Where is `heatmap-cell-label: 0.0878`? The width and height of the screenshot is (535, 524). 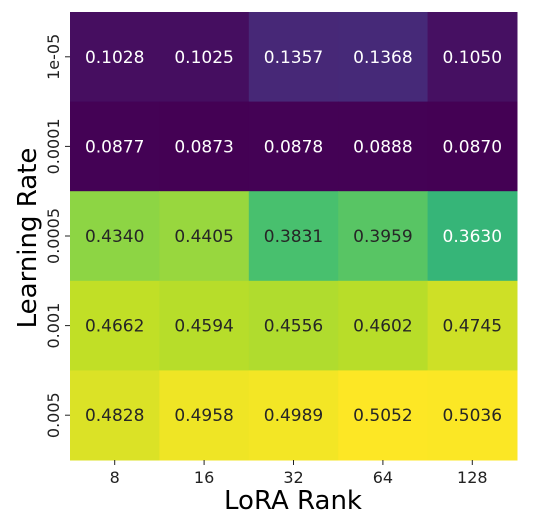 heatmap-cell-label: 0.0878 is located at coordinates (293, 147).